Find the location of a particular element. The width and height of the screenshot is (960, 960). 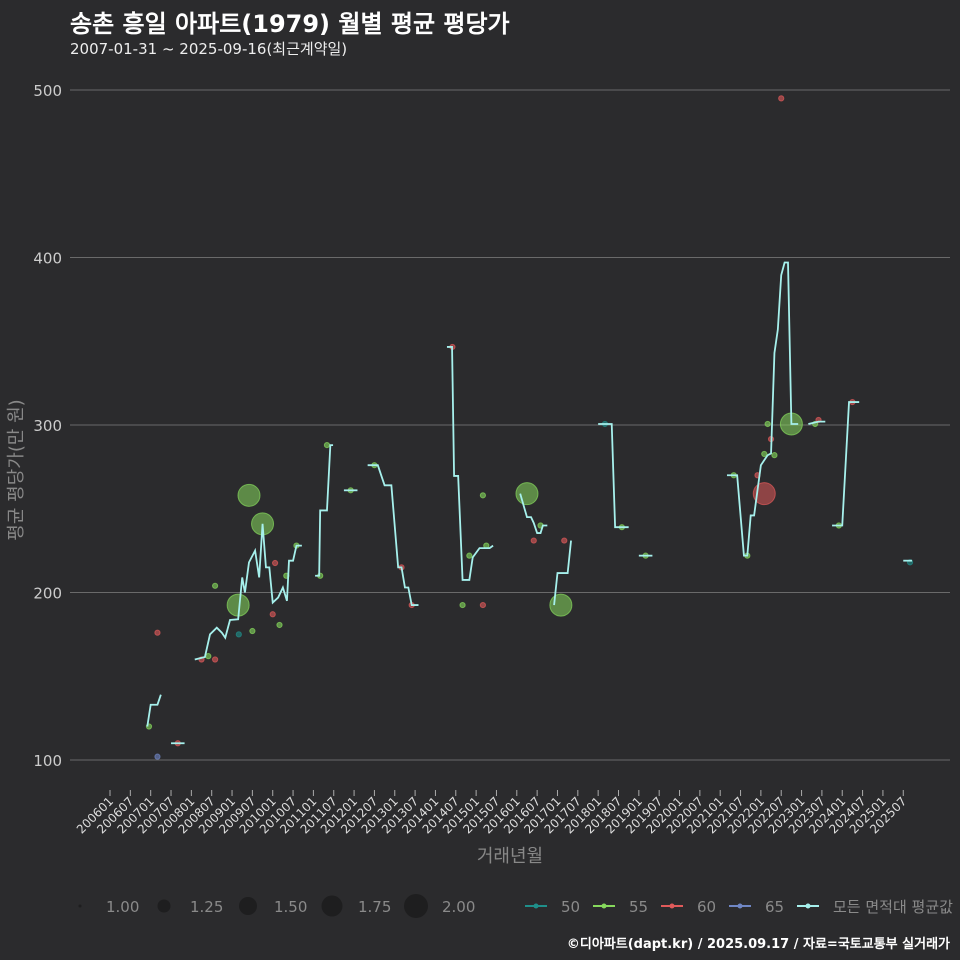

y-tick-label: 100 is located at coordinates (47, 761).